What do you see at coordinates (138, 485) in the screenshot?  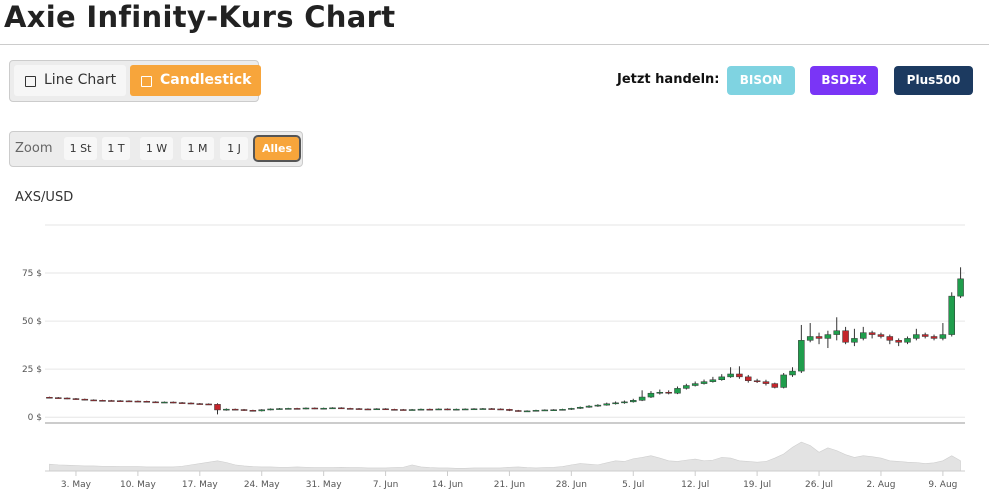 I see `x-tick-label: 10. May` at bounding box center [138, 485].